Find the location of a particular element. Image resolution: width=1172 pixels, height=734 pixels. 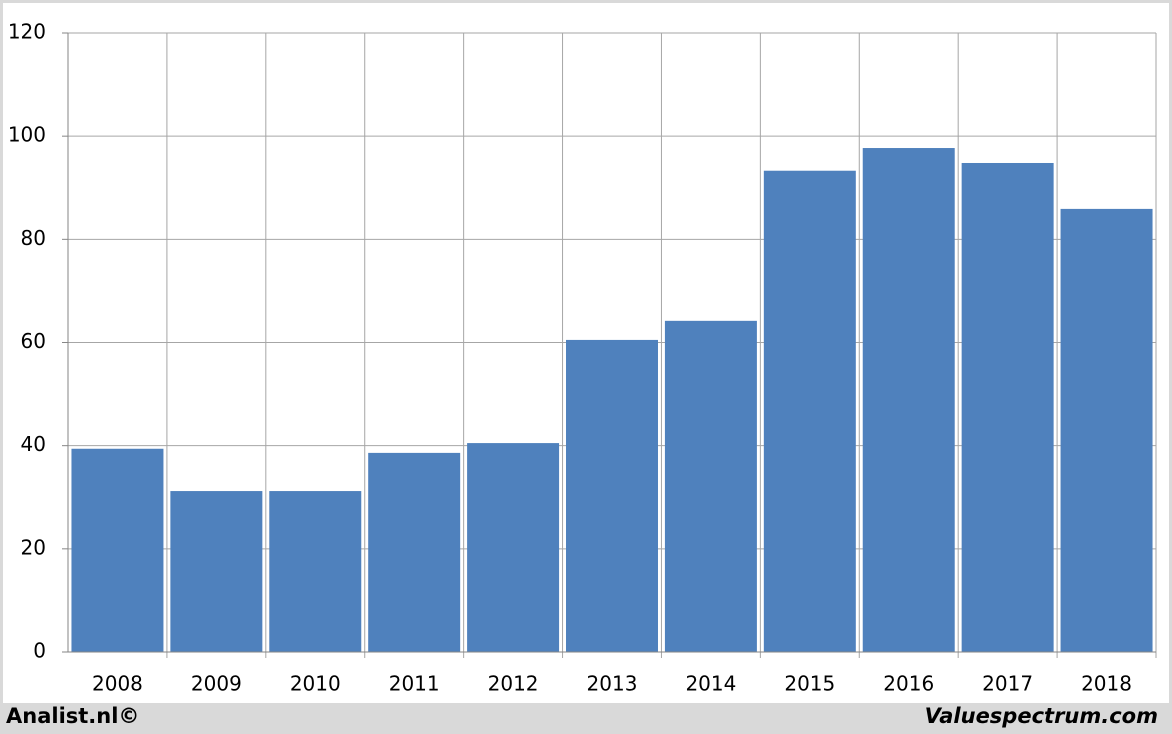

x-tick-label: 2015 is located at coordinates (809, 684).